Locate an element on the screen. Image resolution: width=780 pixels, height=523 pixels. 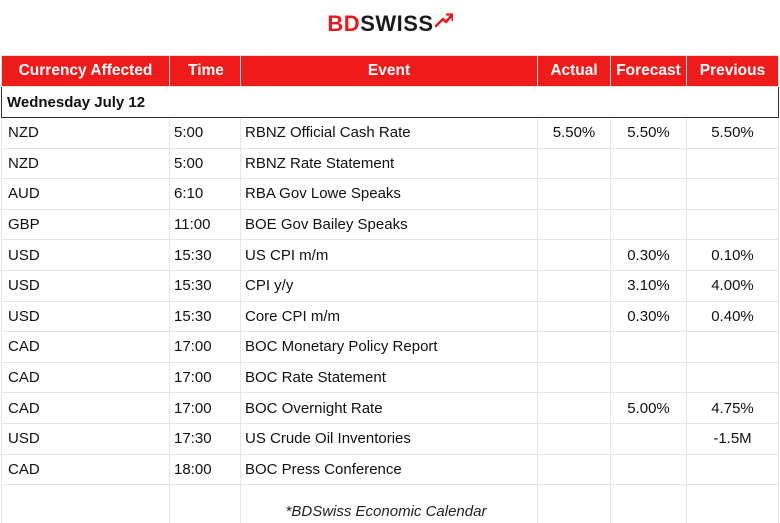
day-label: Wednesday July 12 is located at coordinates (390, 102).